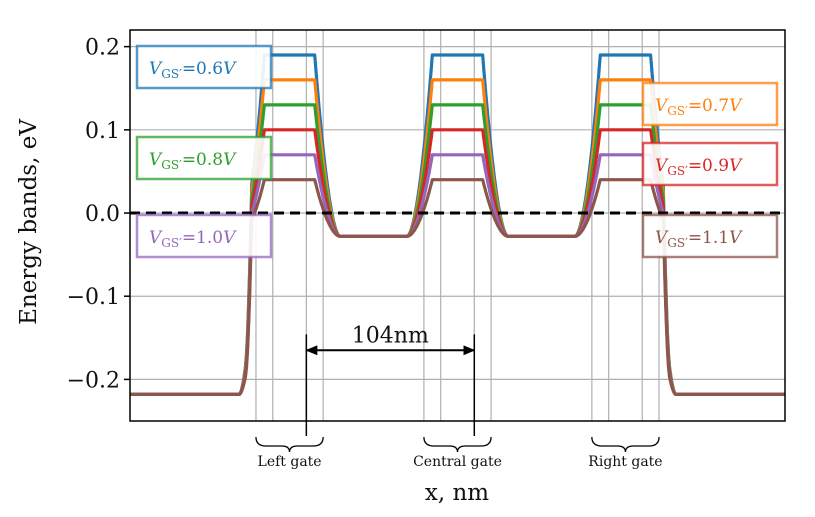 The image size is (815, 517). What do you see at coordinates (193, 70) in the screenshot?
I see `legend-label: VGS′=0.6V` at bounding box center [193, 70].